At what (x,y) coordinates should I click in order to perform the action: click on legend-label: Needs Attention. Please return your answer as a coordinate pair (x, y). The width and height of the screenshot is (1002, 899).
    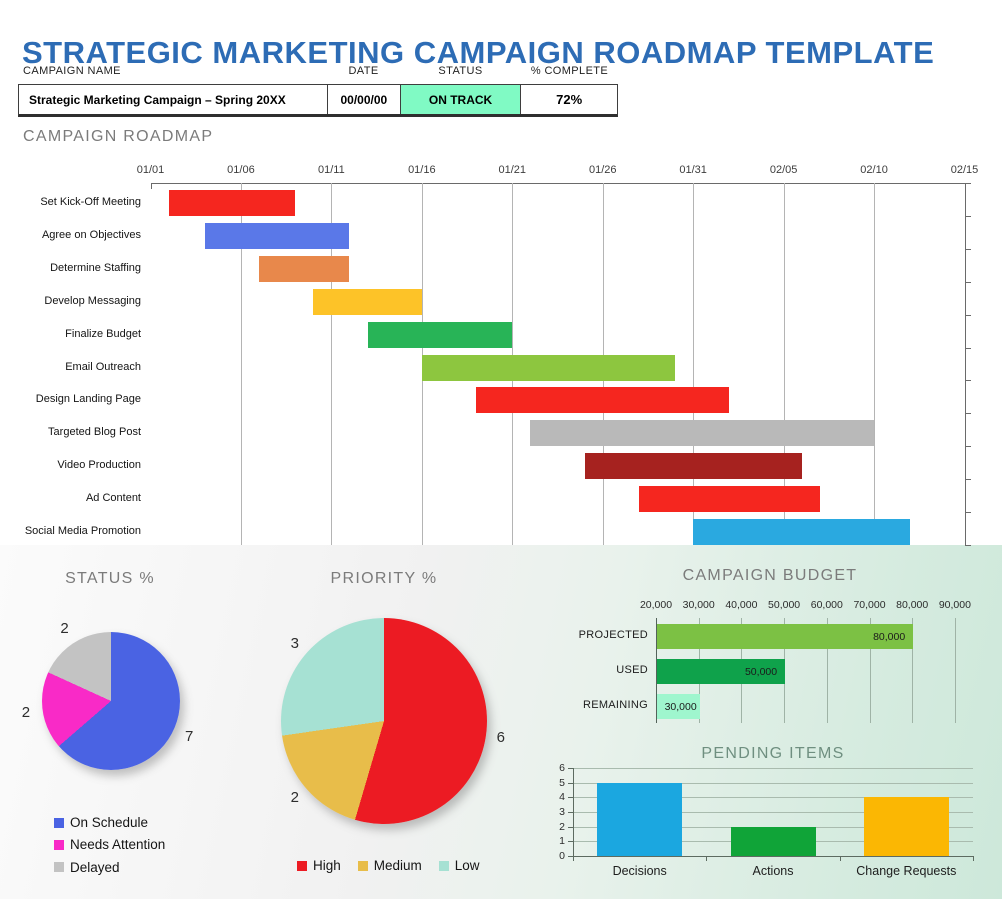
    Looking at the image, I should click on (118, 845).